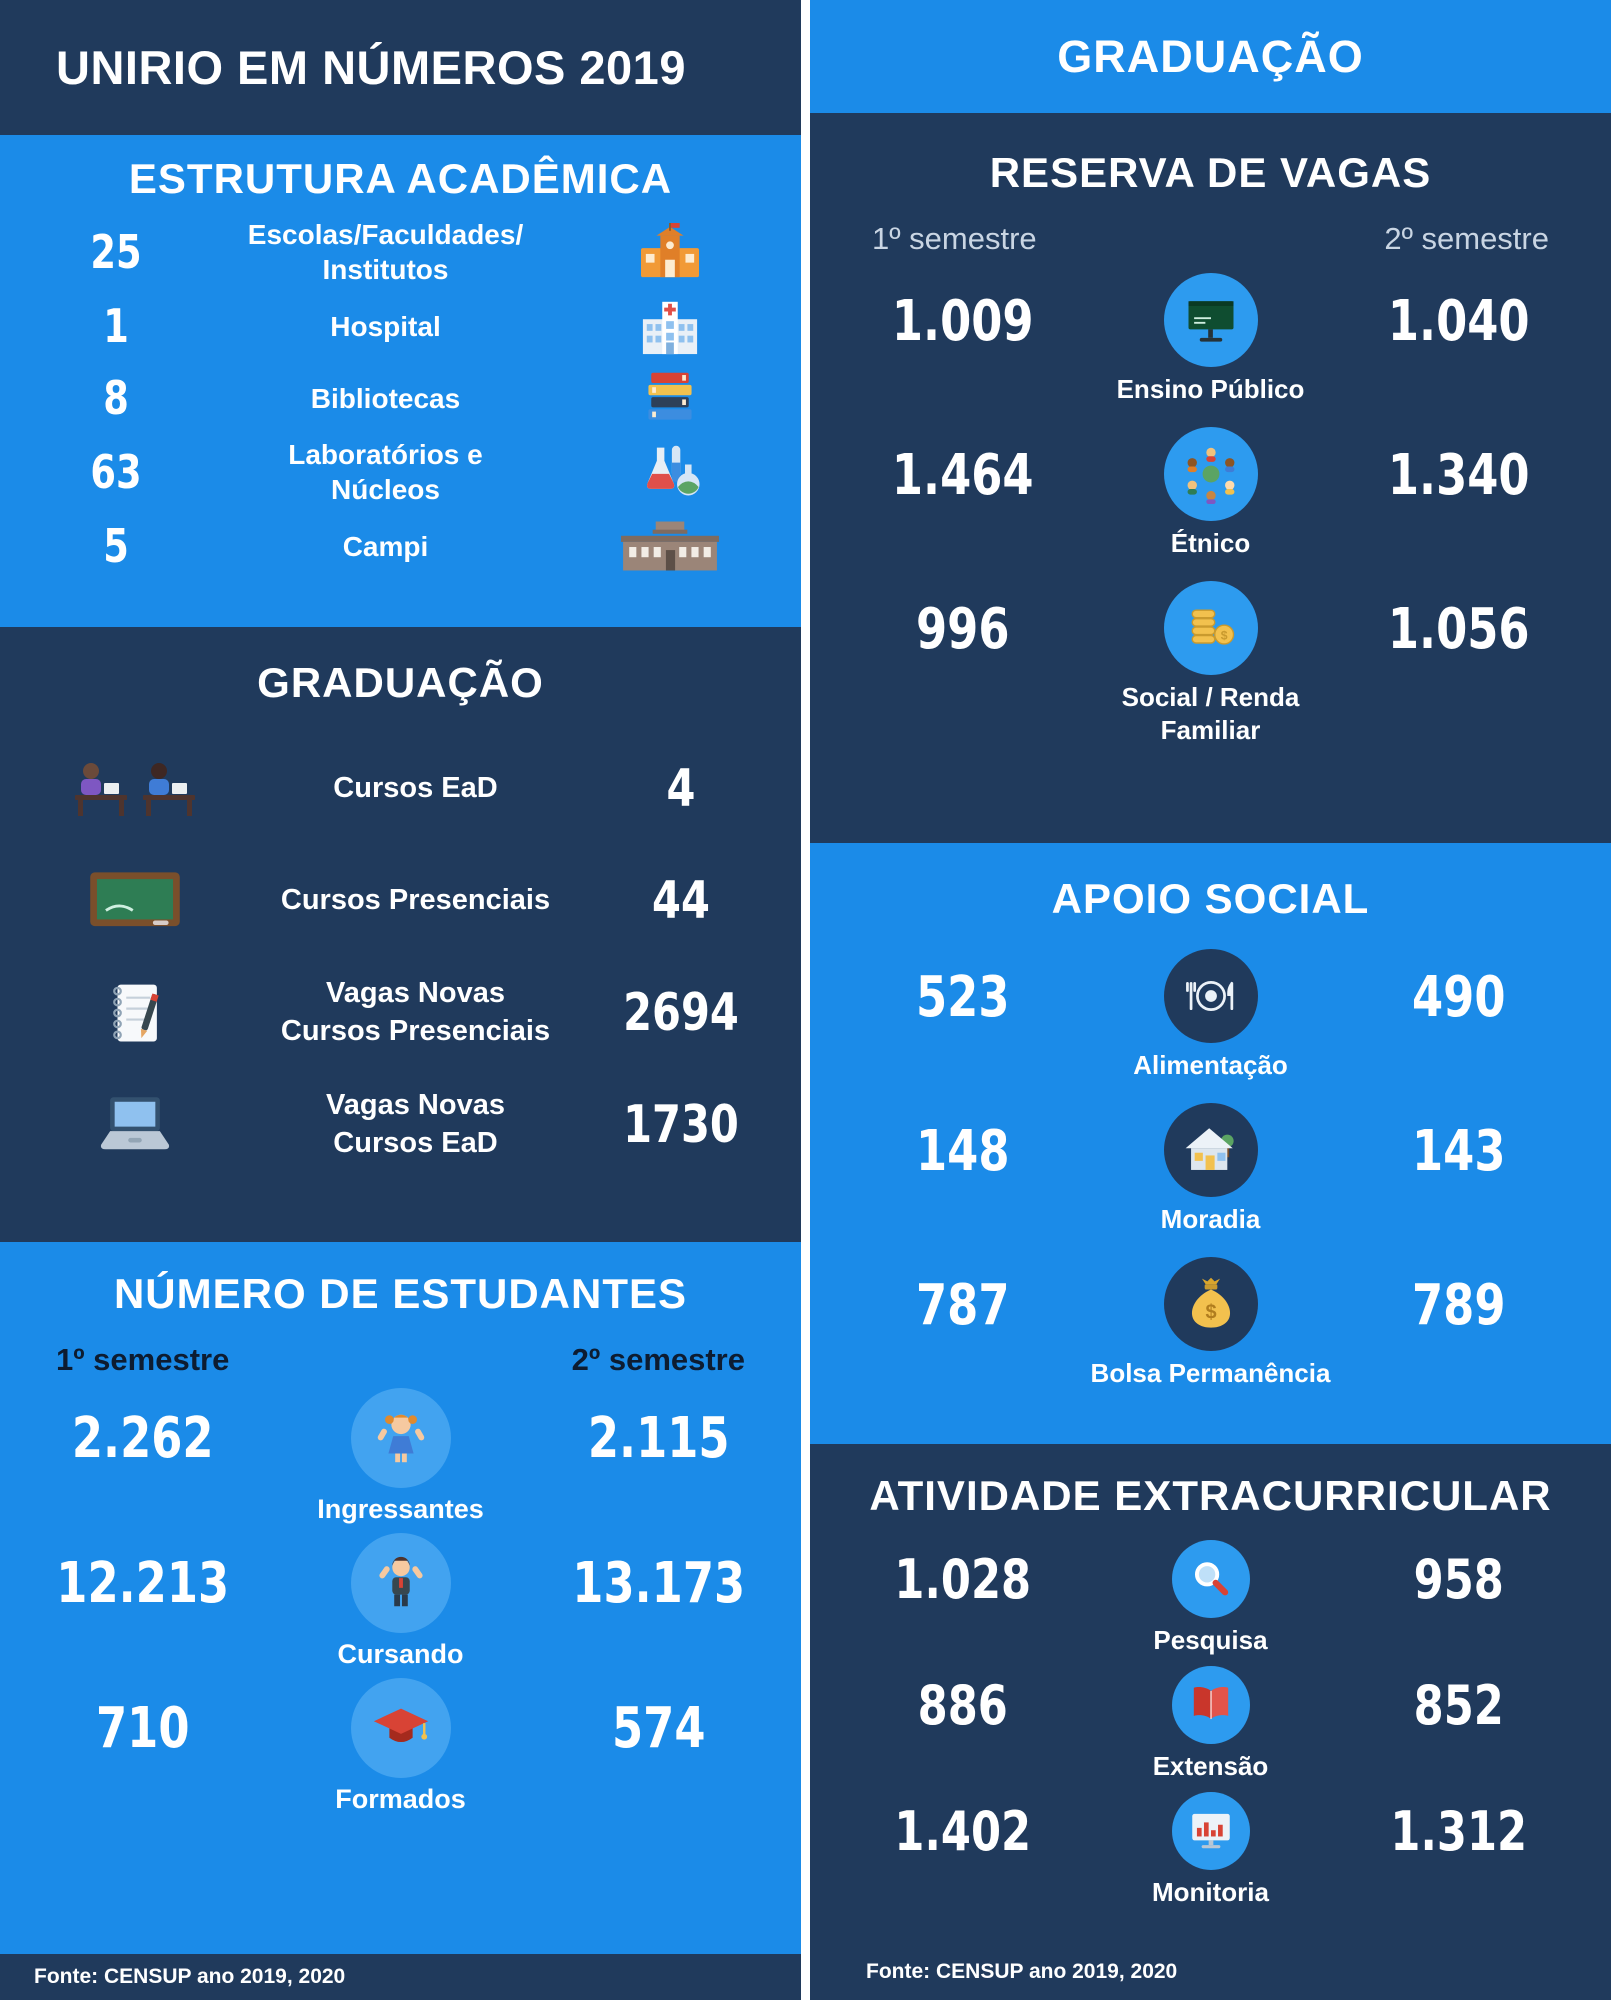  I want to click on stat-row-formados: 710 Formados 574, so click(400, 1746).